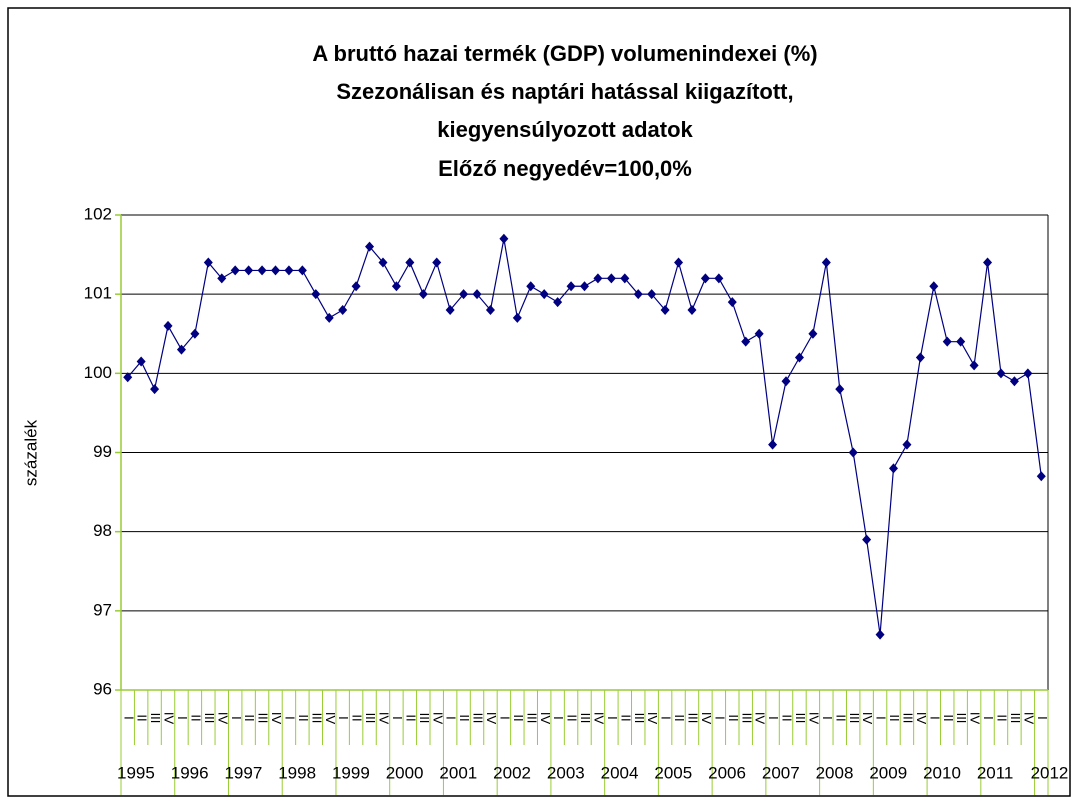 This screenshot has height=804, width=1079. What do you see at coordinates (942, 772) in the screenshot?
I see `x-group-label: 2010` at bounding box center [942, 772].